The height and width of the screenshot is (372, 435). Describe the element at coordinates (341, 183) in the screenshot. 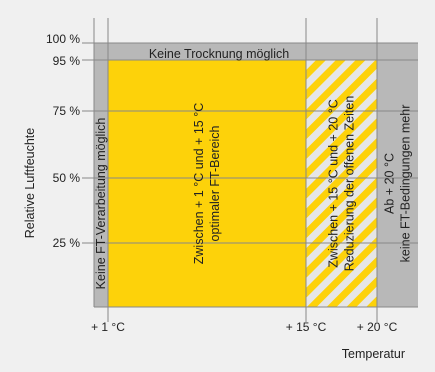

I see `region-reduced` at that location.